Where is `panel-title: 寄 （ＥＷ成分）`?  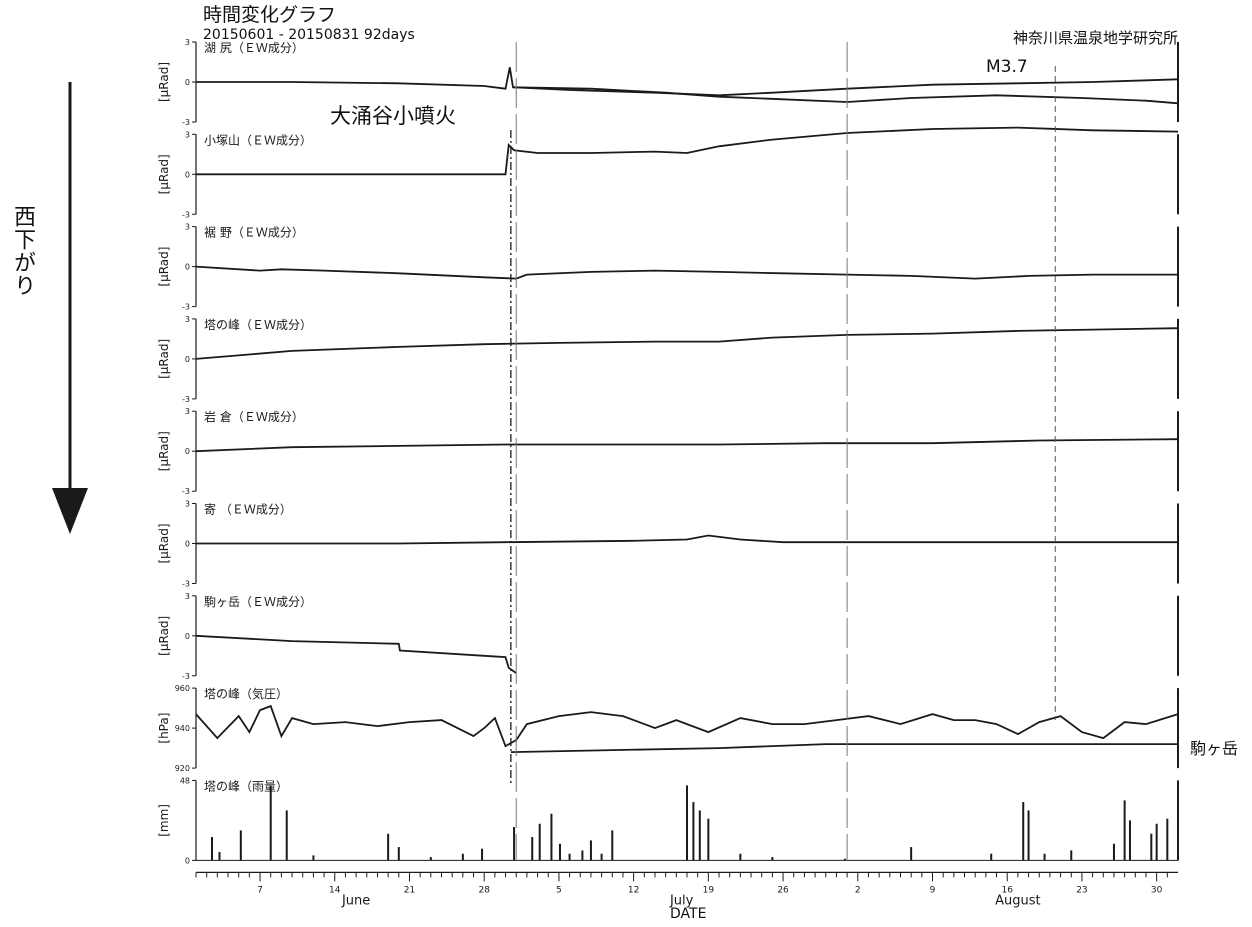 panel-title: 寄 （ＥＷ成分） is located at coordinates (248, 509).